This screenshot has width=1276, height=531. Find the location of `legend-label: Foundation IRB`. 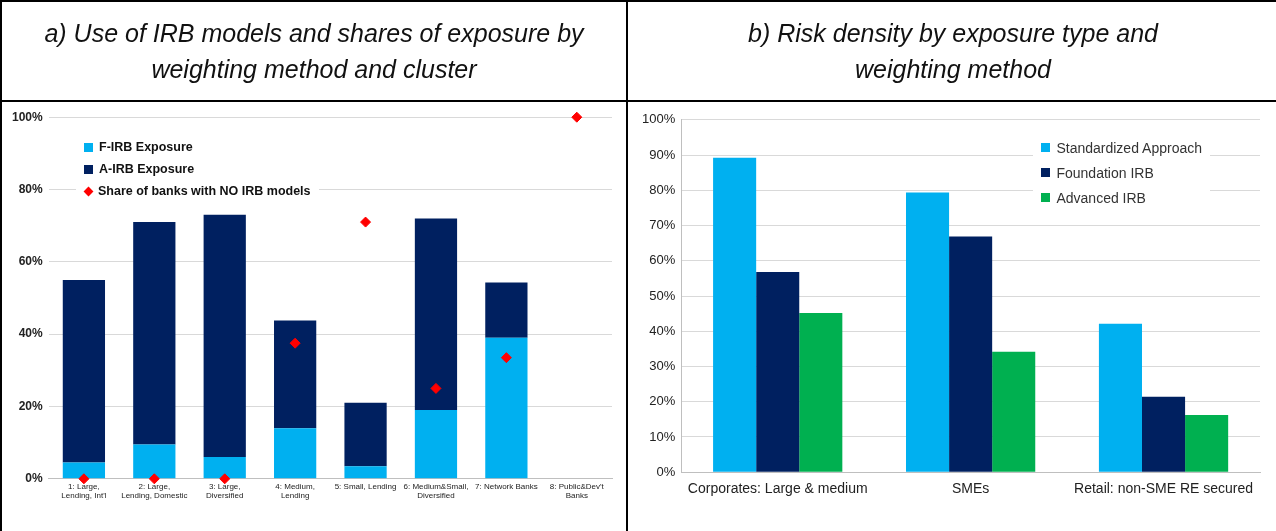

legend-label: Foundation IRB is located at coordinates (1105, 172).